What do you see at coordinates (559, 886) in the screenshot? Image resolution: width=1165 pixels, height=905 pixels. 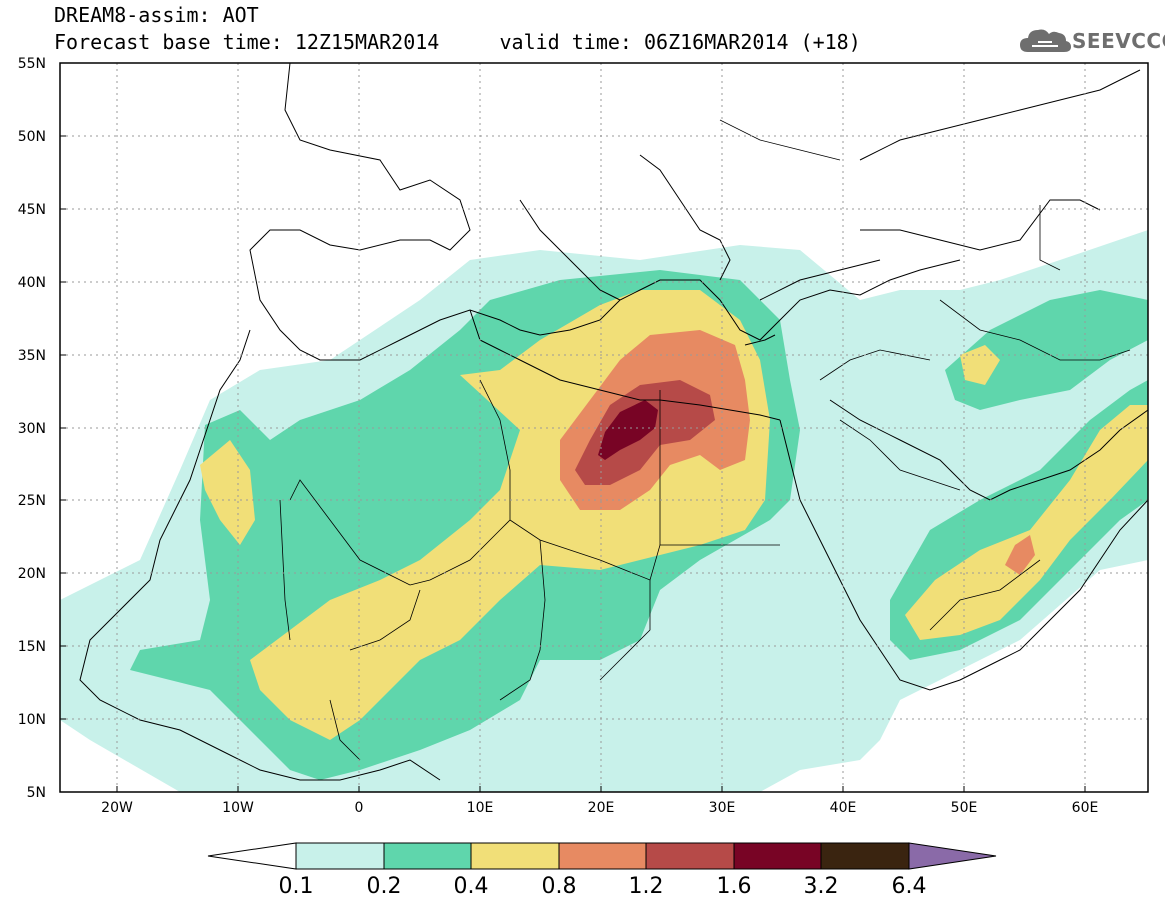 I see `colorbar-label: 0.8` at bounding box center [559, 886].